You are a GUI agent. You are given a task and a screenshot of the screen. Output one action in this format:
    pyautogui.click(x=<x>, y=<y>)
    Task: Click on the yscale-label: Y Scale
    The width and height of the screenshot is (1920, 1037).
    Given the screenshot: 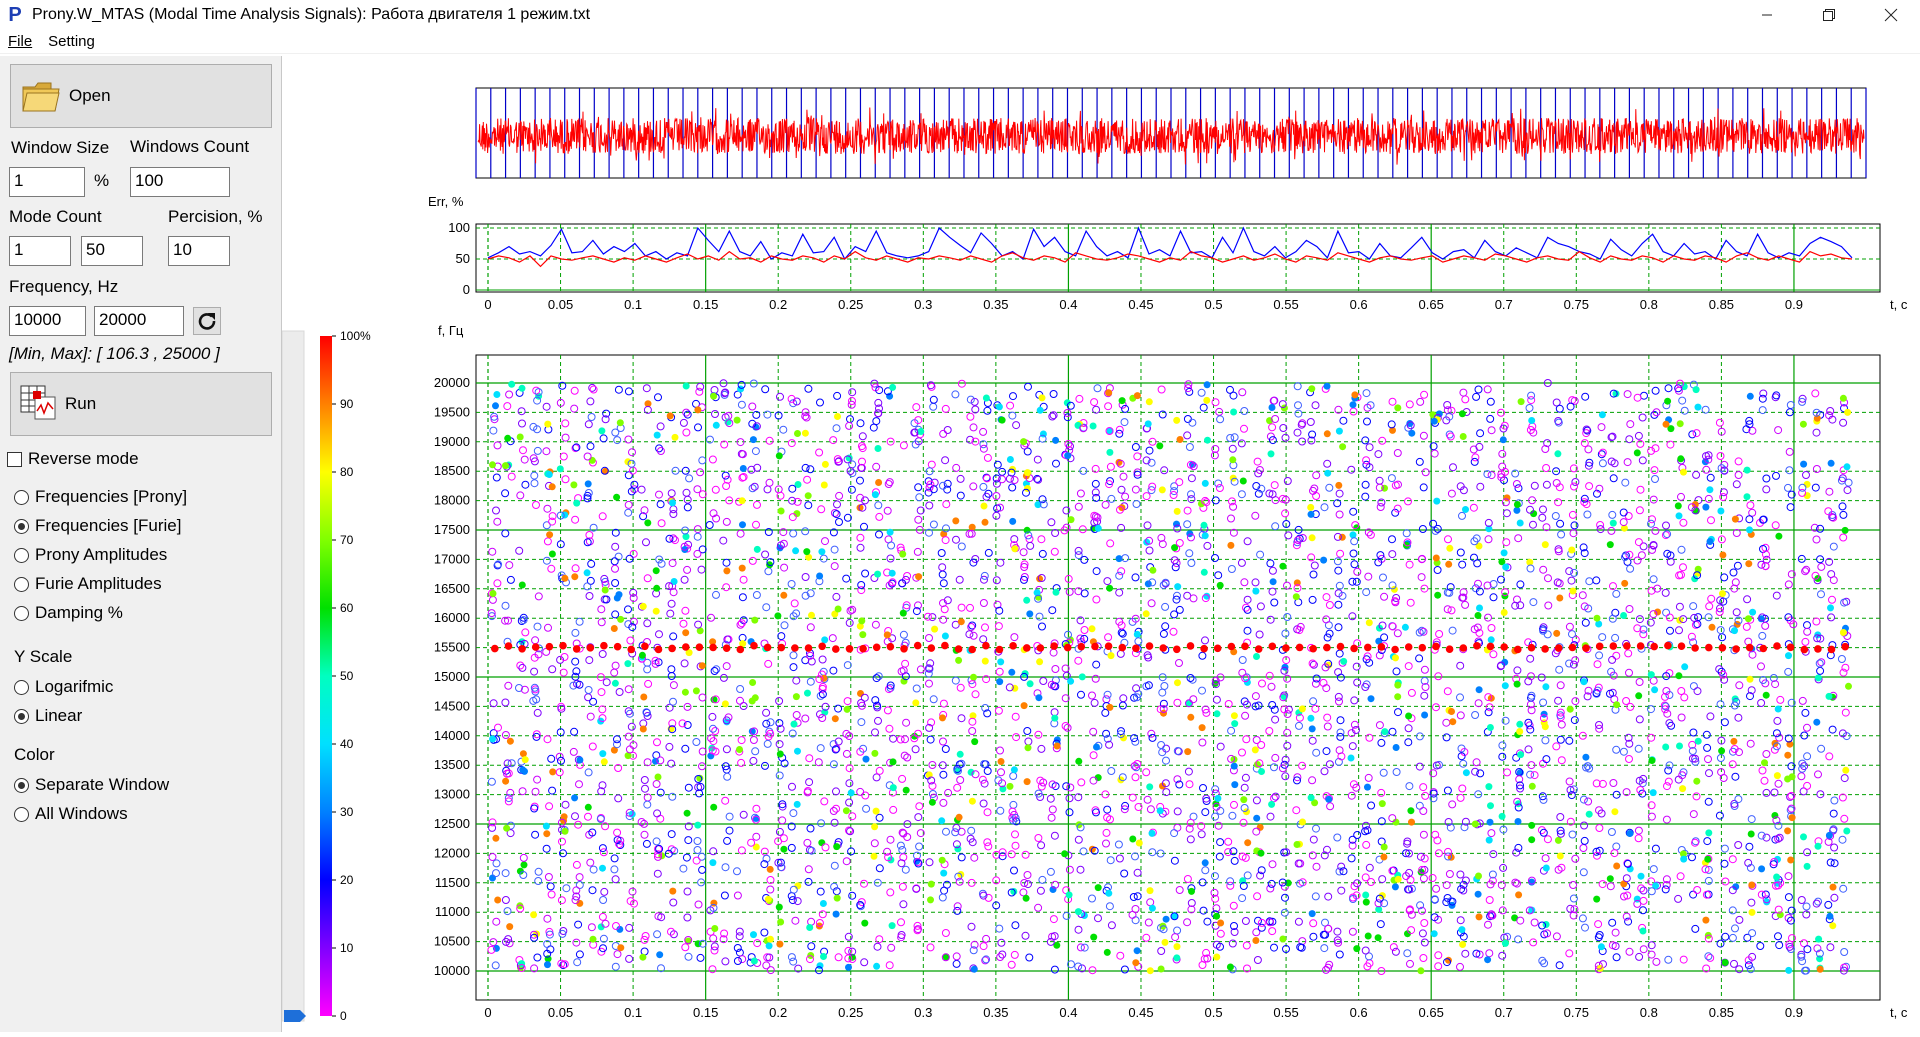 What is the action you would take?
    pyautogui.click(x=43, y=656)
    